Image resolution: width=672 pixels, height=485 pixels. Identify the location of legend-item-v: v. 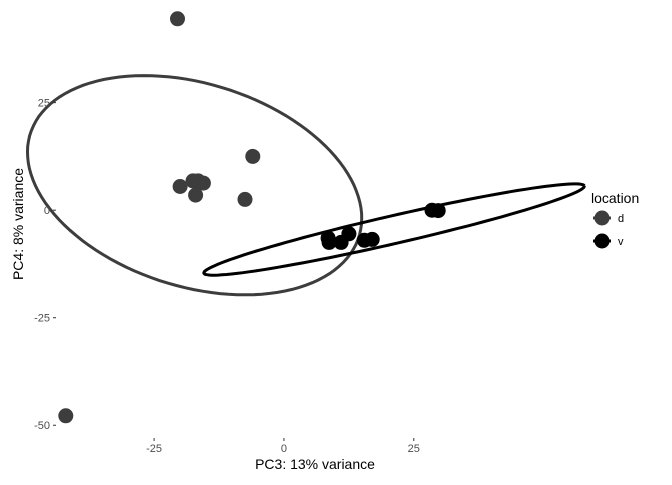
(608, 241).